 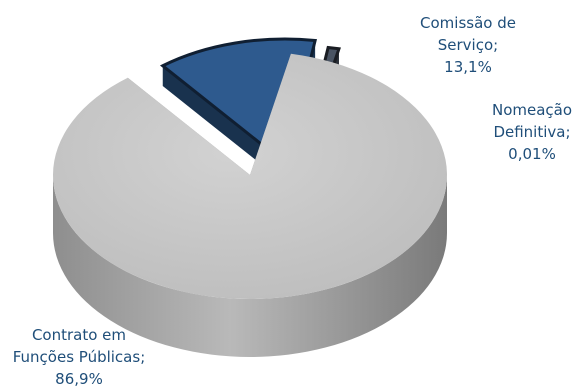 I want to click on slice-label-nomeacao-definitiva: Nomeação Definitiva; 0,01%, so click(x=532, y=132).